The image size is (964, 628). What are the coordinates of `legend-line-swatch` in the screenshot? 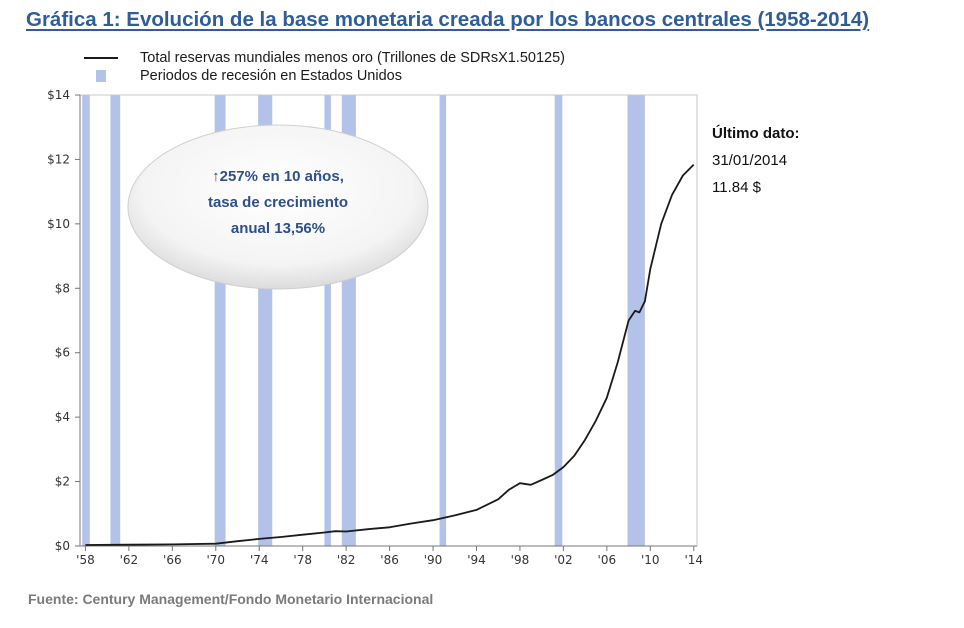 It's located at (101, 58).